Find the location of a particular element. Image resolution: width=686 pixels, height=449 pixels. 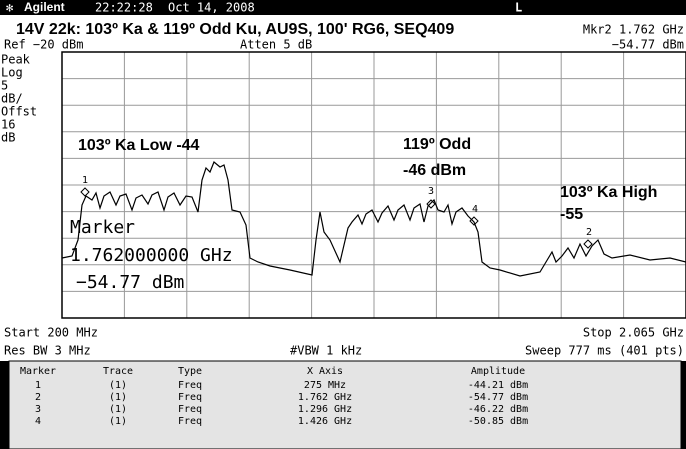

date: Oct 14, 2008 is located at coordinates (211, 8).